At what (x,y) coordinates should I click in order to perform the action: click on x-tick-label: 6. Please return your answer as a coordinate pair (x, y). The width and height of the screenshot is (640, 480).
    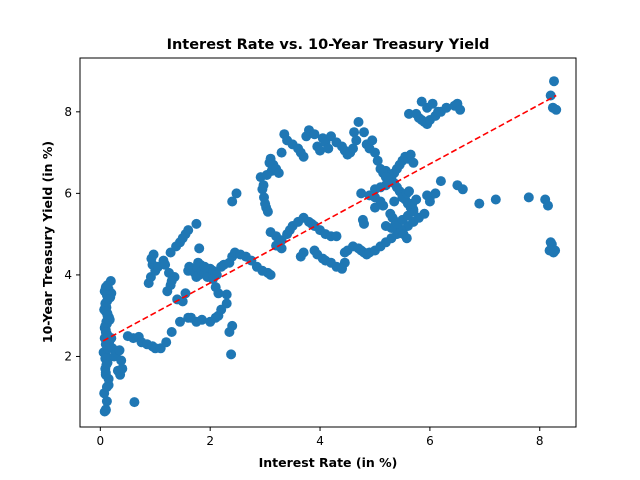
    Looking at the image, I should click on (430, 441).